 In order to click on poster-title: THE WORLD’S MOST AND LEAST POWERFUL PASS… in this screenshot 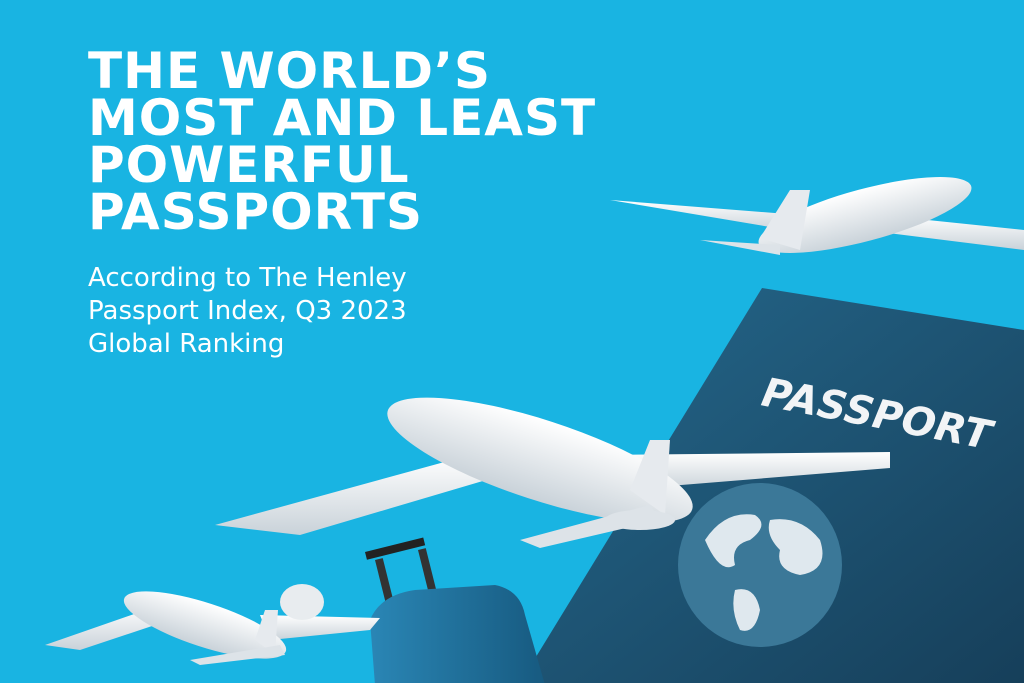, I will do `click(342, 141)`.